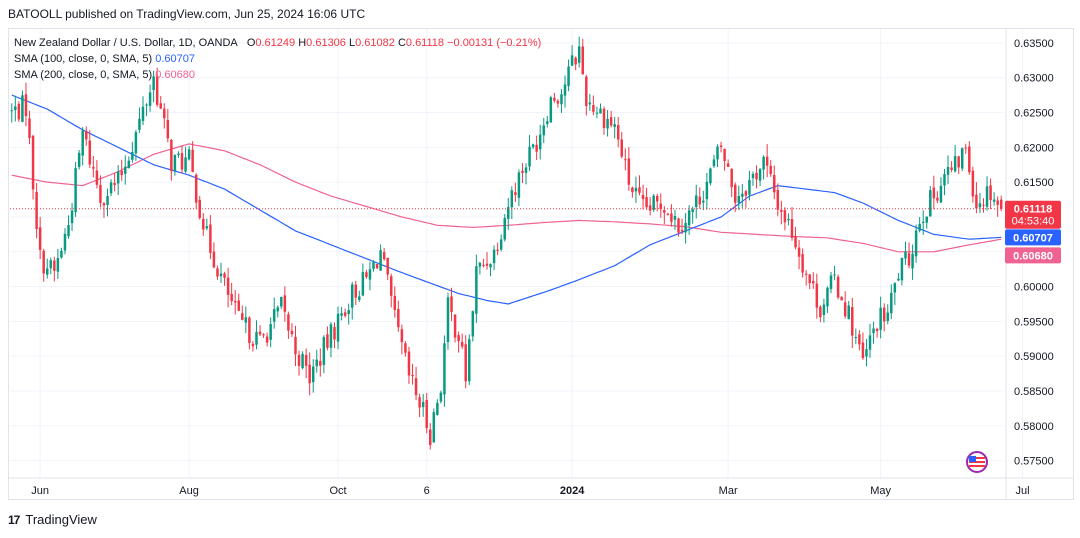 This screenshot has width=1080, height=538. What do you see at coordinates (1034, 288) in the screenshot?
I see `y-tick-label: 0.60000` at bounding box center [1034, 288].